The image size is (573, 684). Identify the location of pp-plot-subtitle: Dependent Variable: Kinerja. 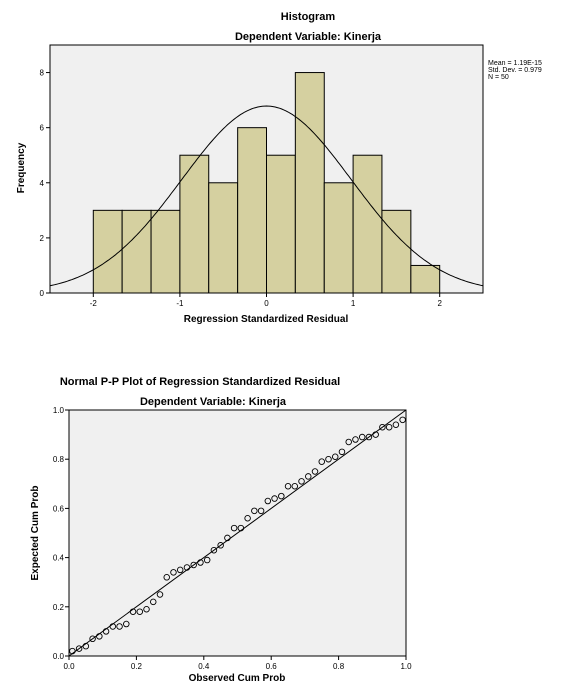
(213, 402).